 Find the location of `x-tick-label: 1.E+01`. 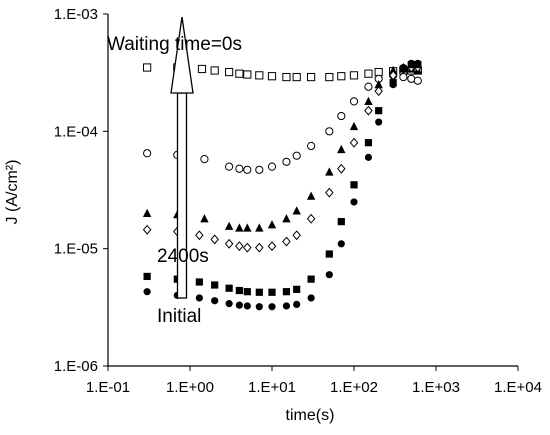

x-tick-label: 1.E+01 is located at coordinates (272, 387).